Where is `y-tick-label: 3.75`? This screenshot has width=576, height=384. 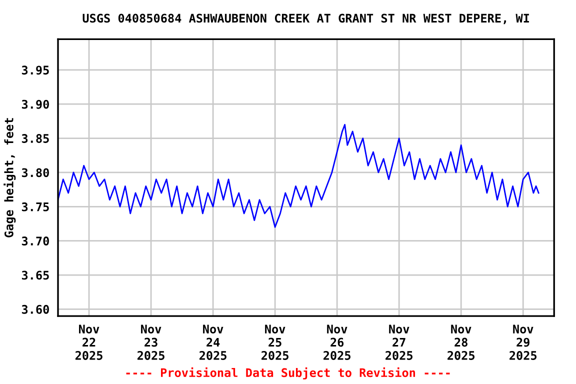
y-tick-label: 3.75 is located at coordinates (35, 207).